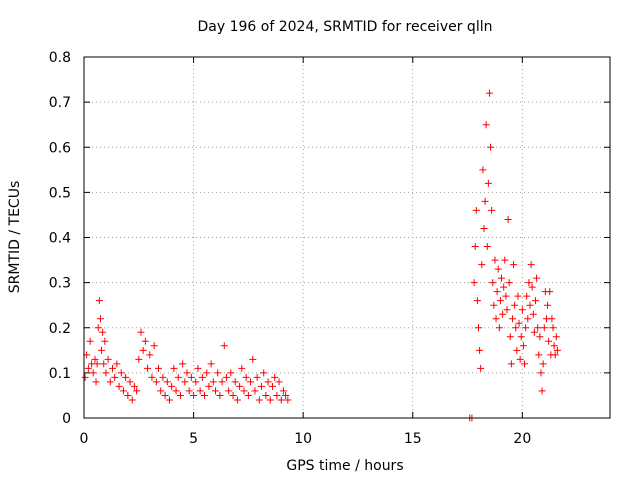  I want to click on x-tick-label: 0, so click(84, 439).